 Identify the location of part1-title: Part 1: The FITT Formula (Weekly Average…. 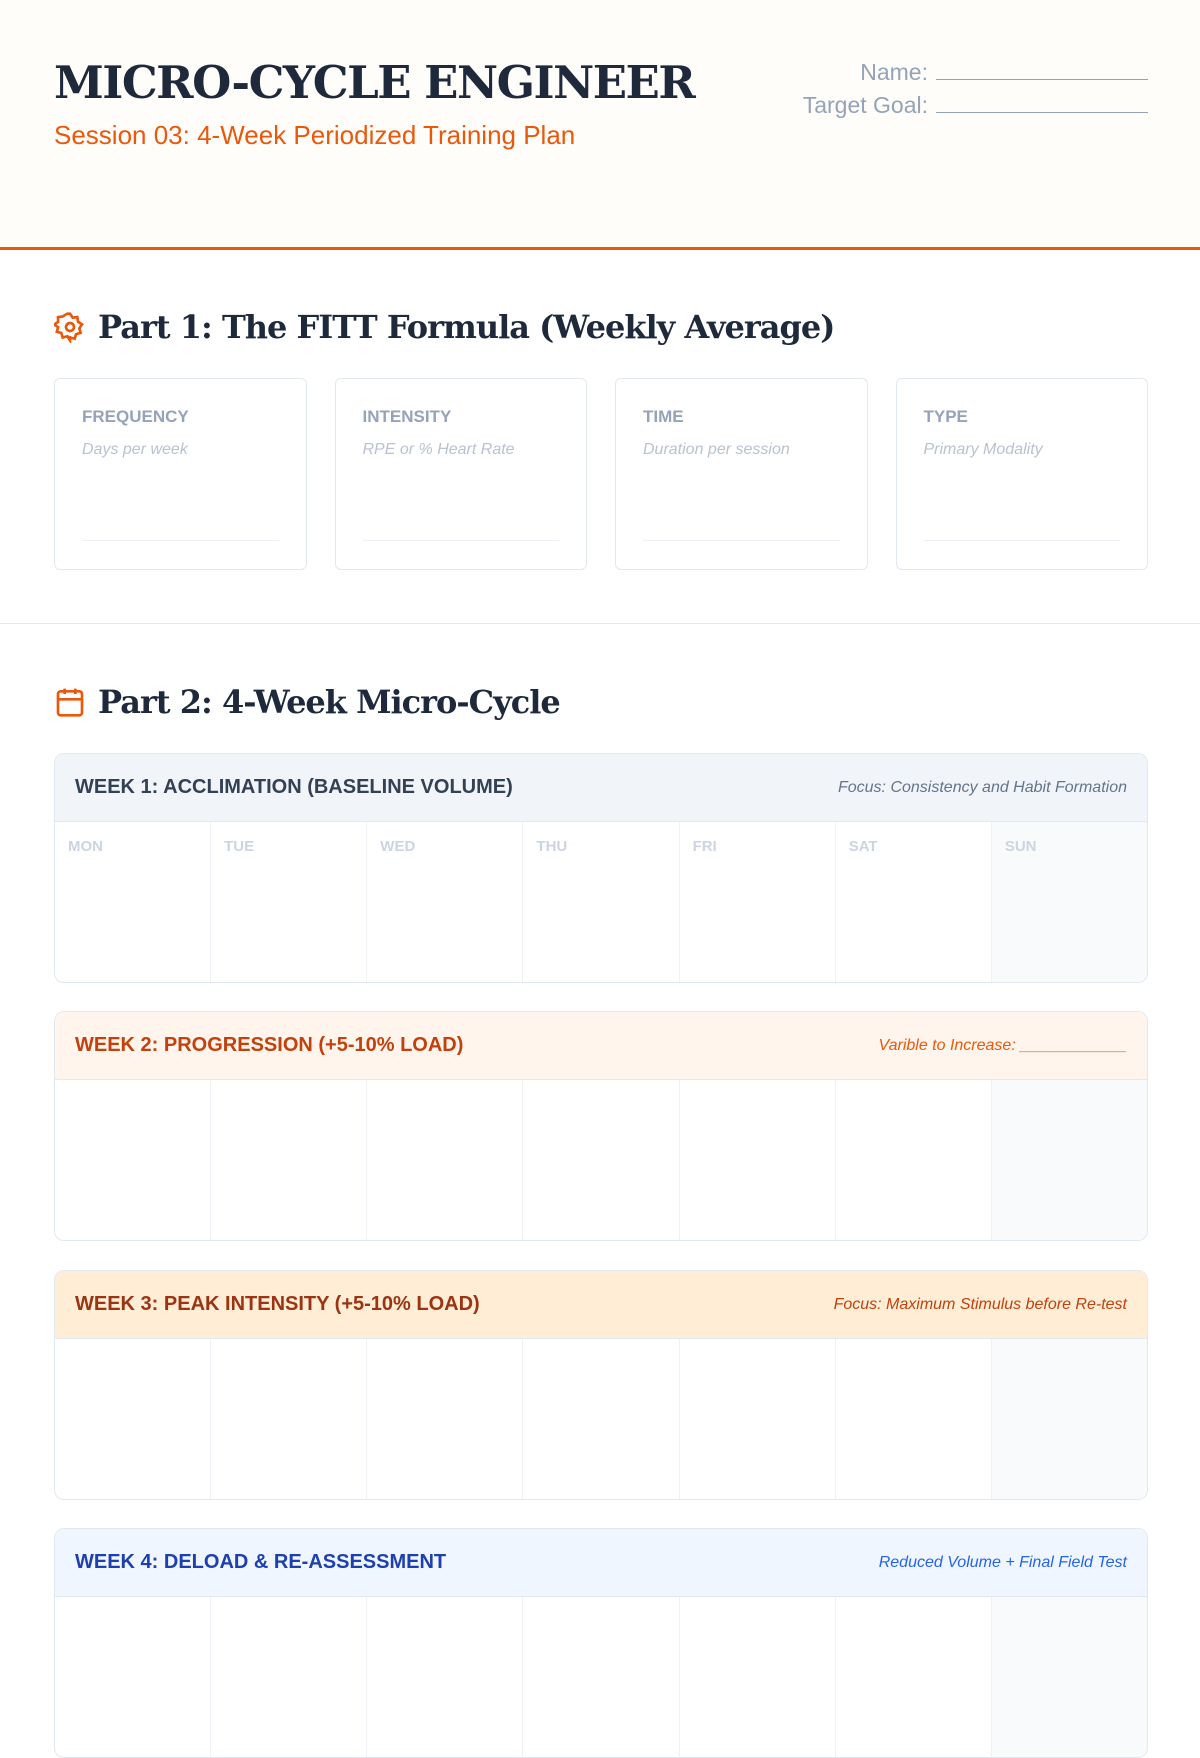
(466, 327).